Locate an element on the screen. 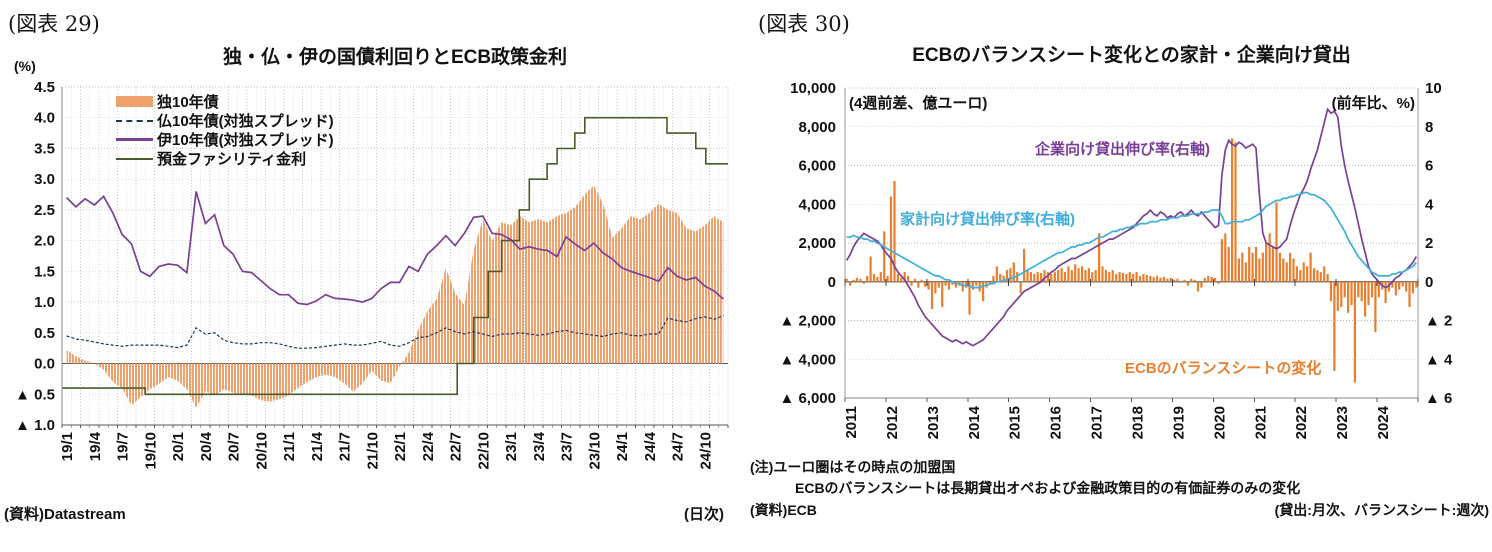  svg-text: 3.5 is located at coordinates (44, 148).